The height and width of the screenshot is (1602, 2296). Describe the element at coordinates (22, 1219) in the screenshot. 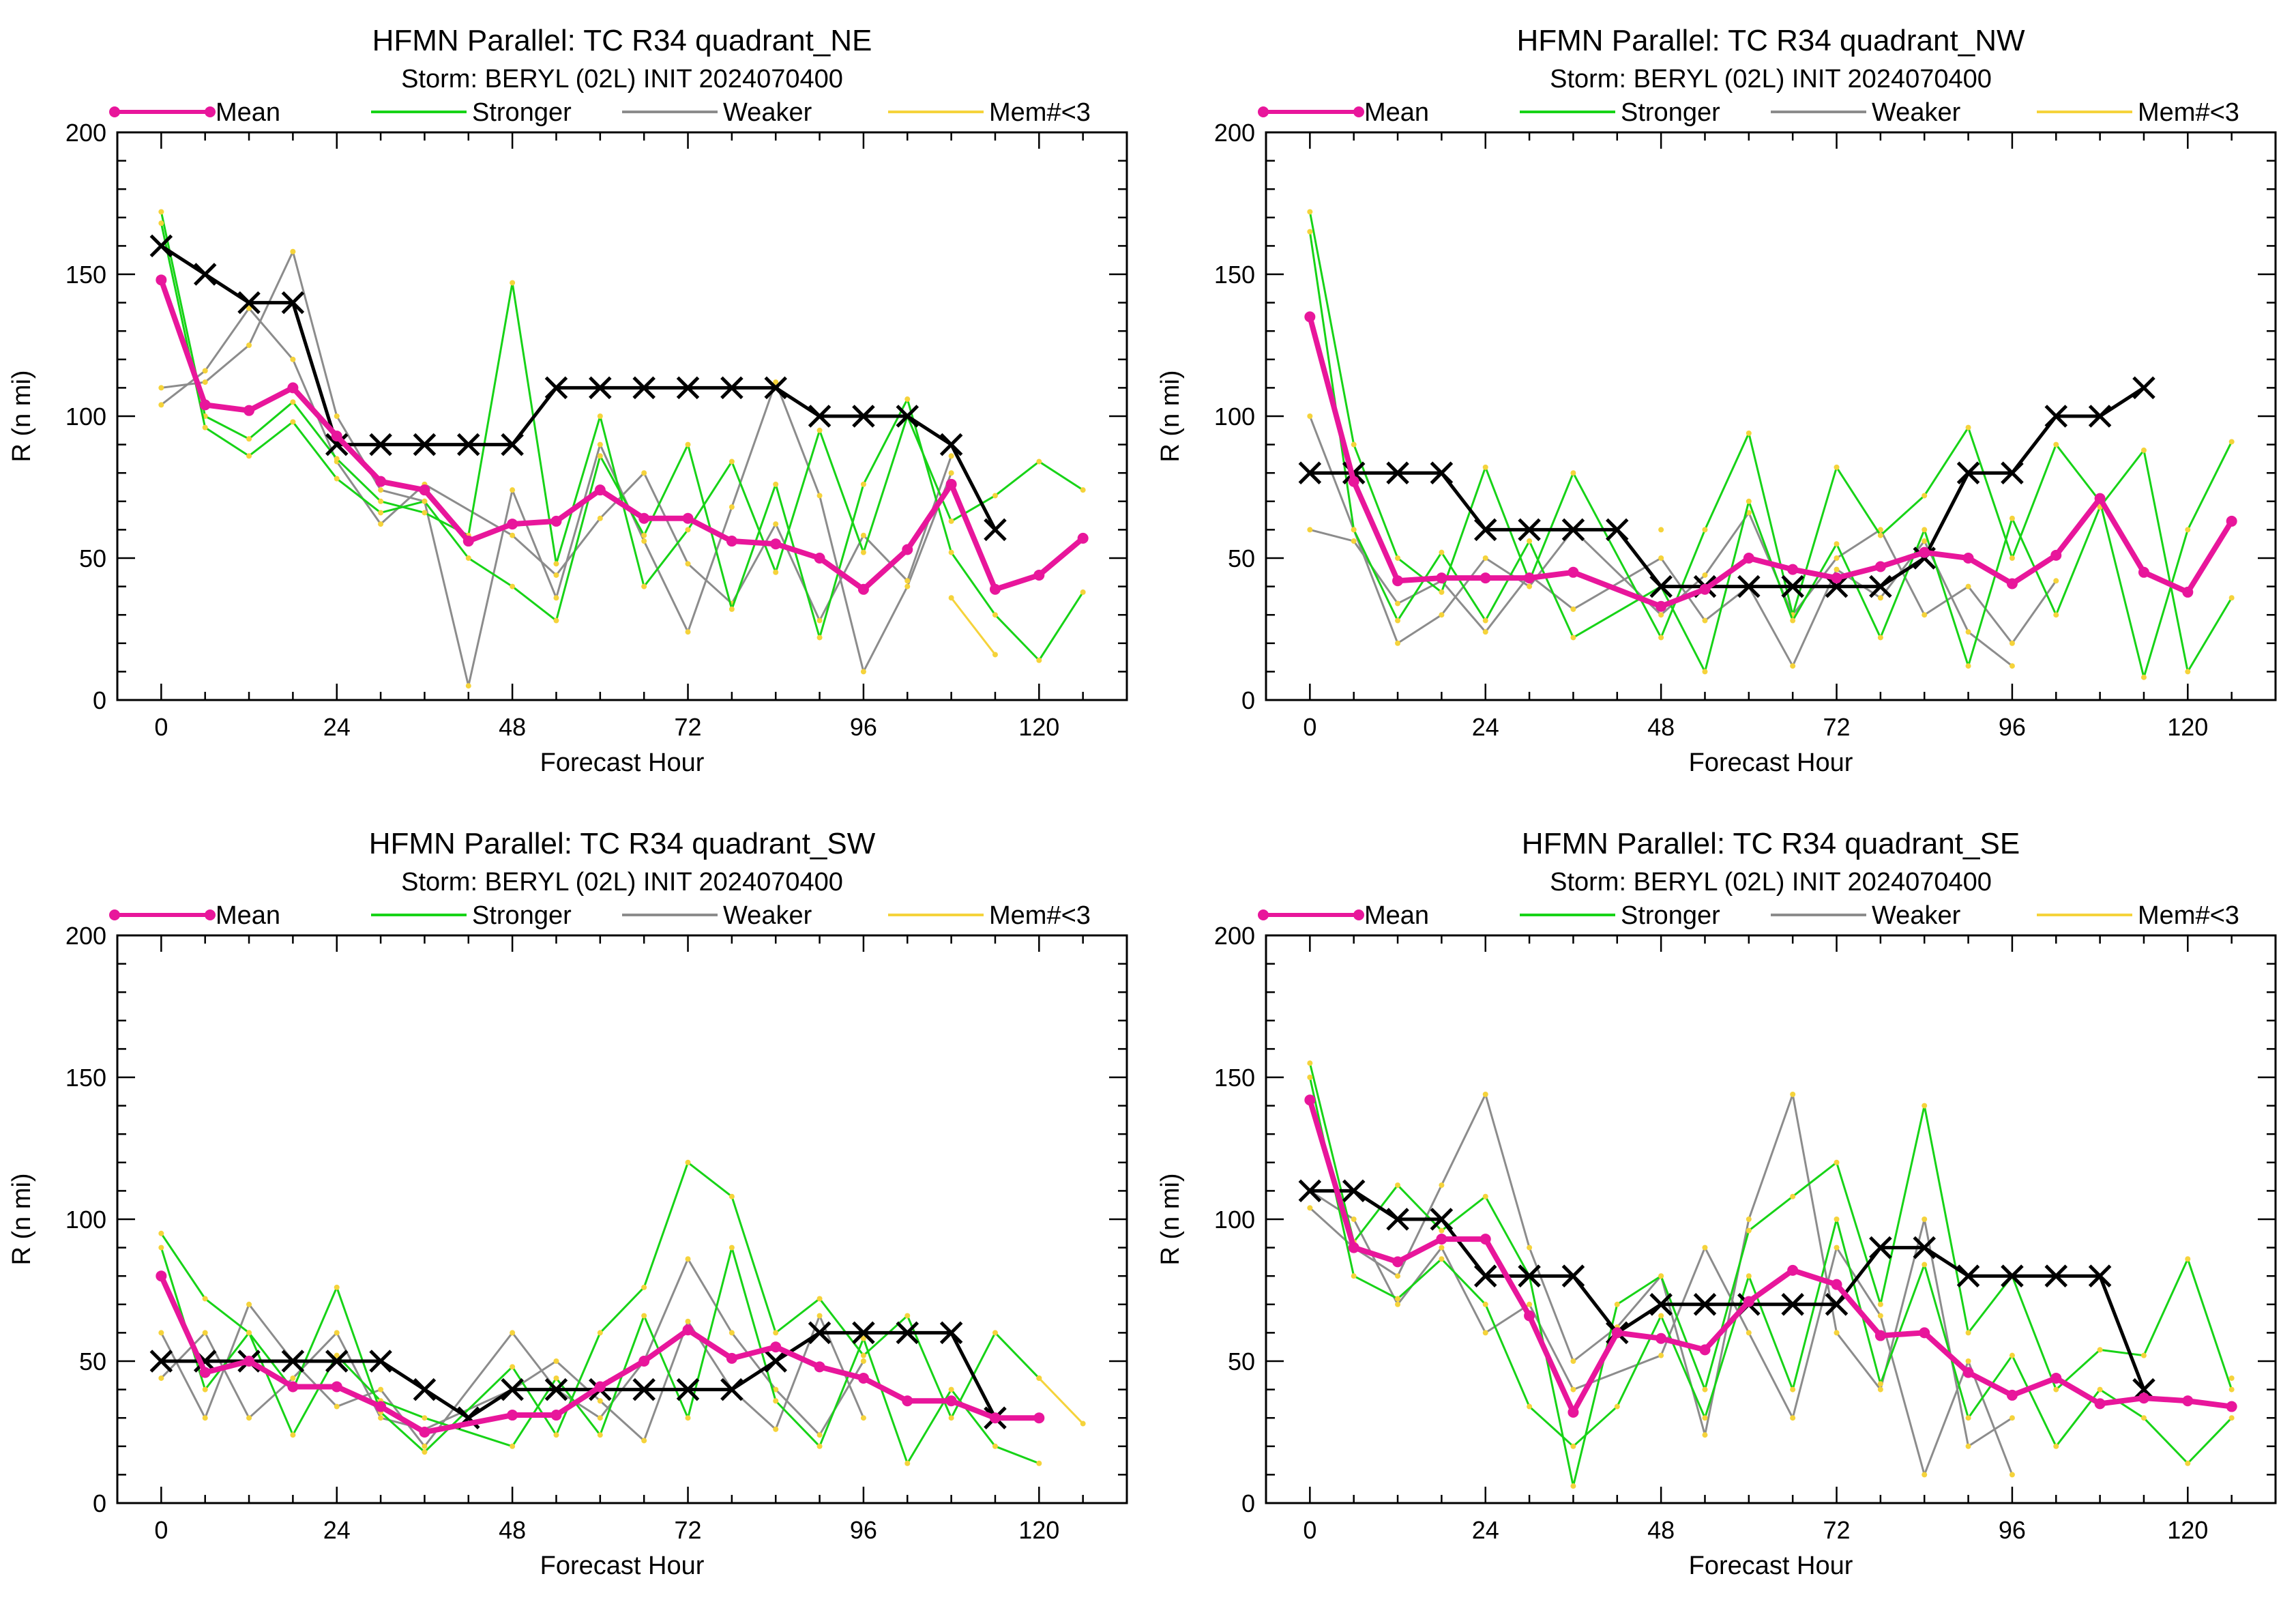

I see `y-axis-label: R (n mi)` at that location.